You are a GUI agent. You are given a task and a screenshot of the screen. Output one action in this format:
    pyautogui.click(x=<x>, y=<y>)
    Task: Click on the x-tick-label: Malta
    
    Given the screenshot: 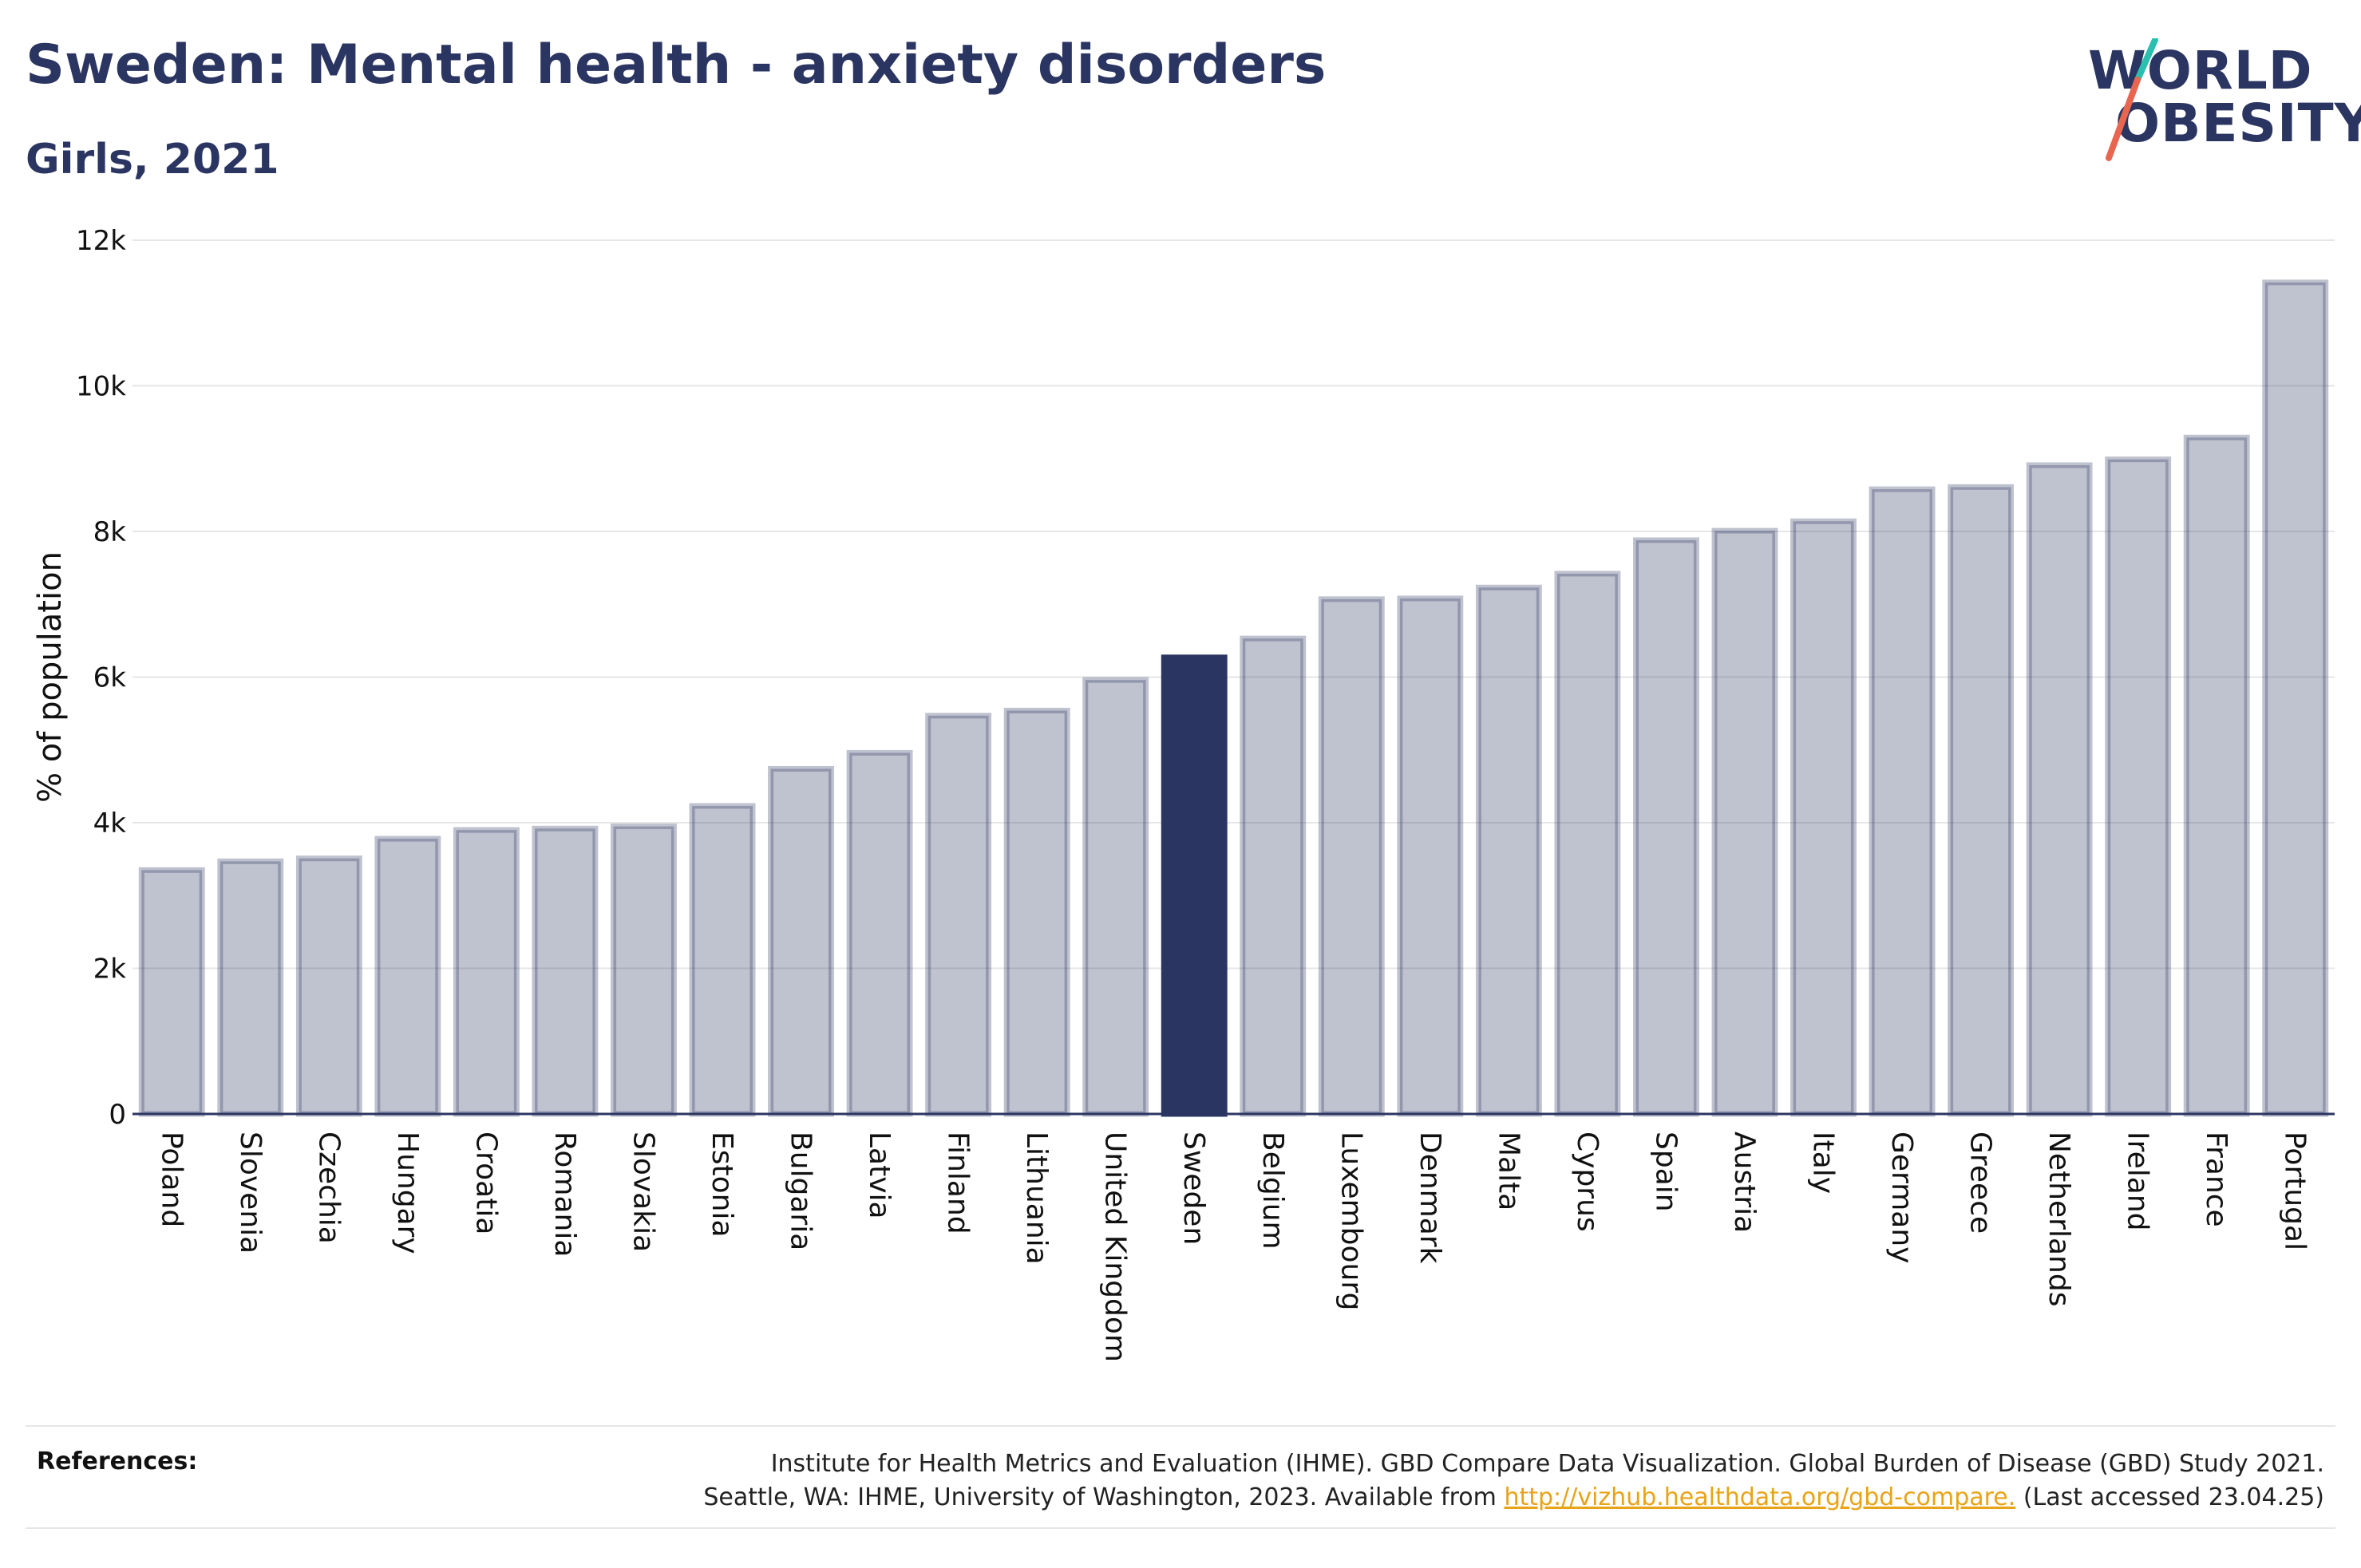 What is the action you would take?
    pyautogui.click(x=1508, y=1171)
    